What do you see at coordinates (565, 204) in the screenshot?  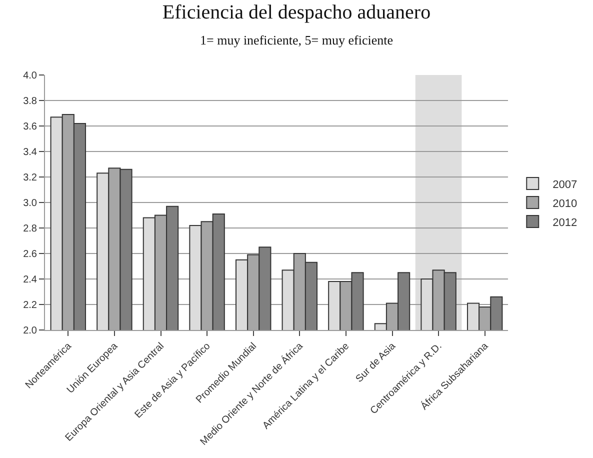 I see `legend-label: 2010` at bounding box center [565, 204].